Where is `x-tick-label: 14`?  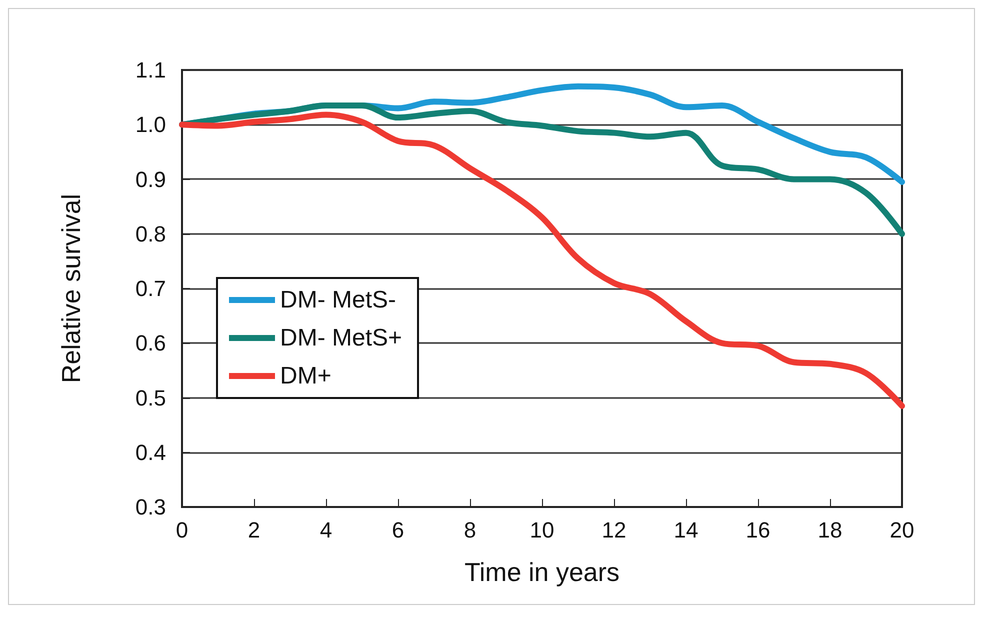 x-tick-label: 14 is located at coordinates (686, 530).